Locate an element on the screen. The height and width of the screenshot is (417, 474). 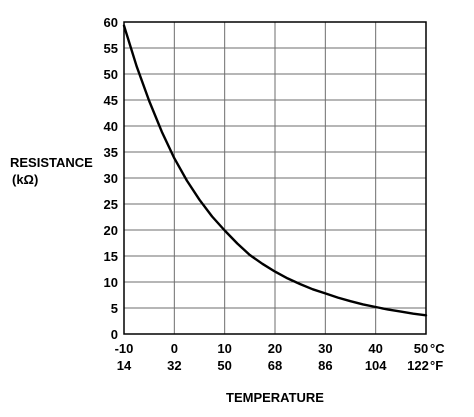
y-axis-label-line2: (kΩ) is located at coordinates (25, 179).